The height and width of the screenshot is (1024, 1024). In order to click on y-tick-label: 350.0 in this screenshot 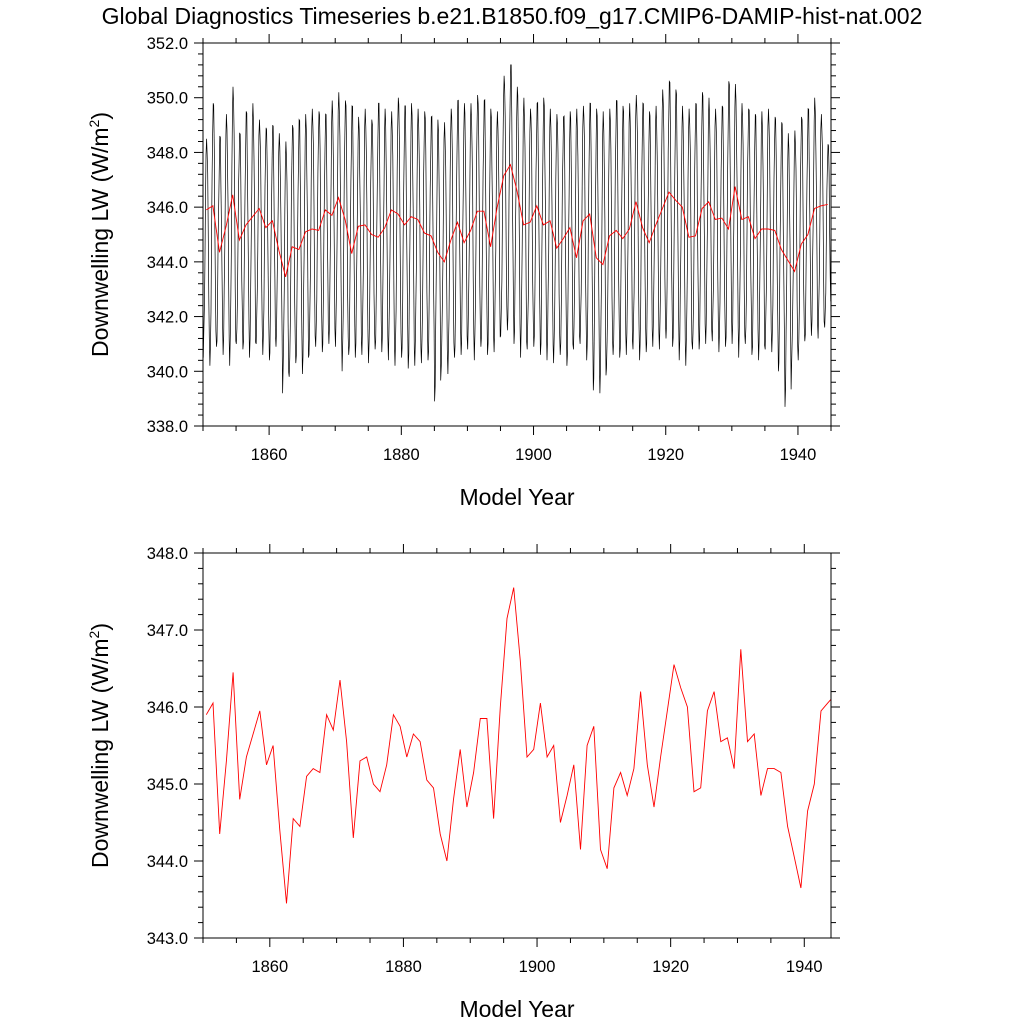, I will do `click(167, 99)`.